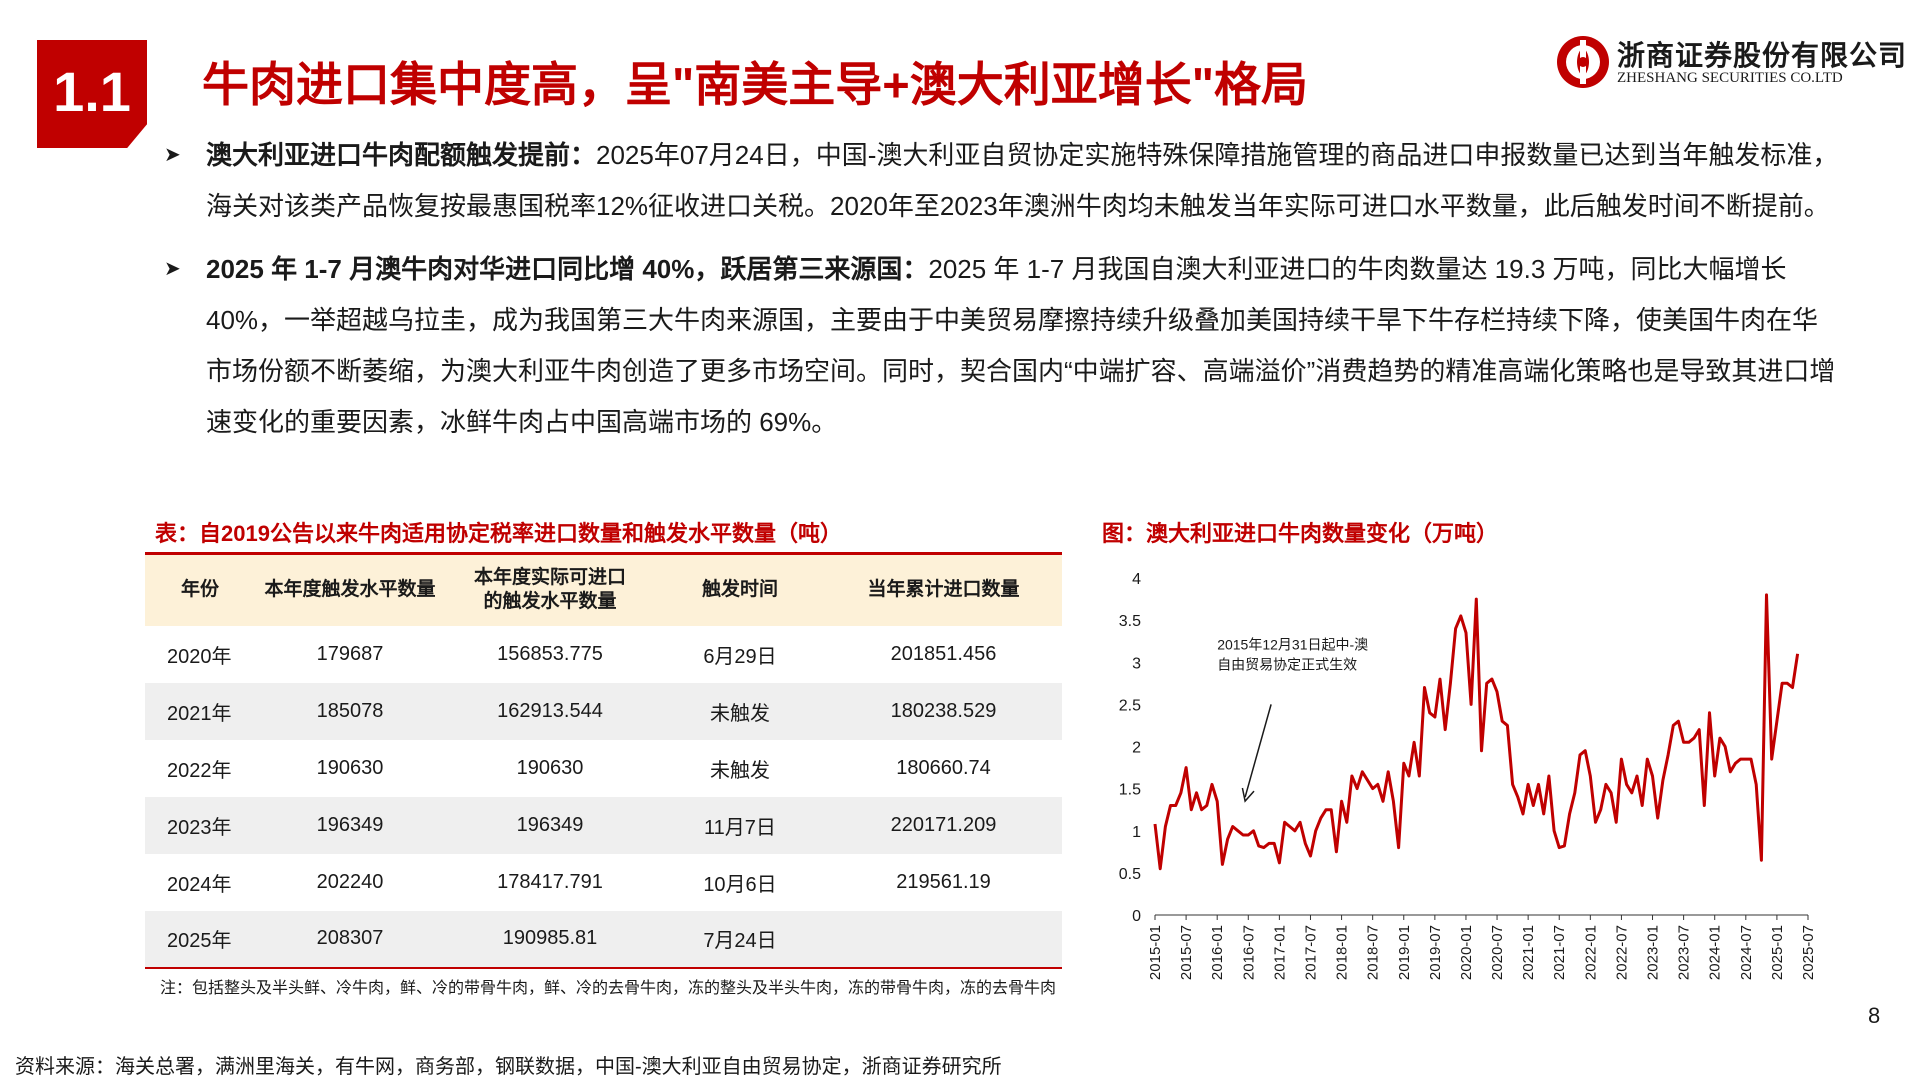 The width and height of the screenshot is (1920, 1080). What do you see at coordinates (603, 825) in the screenshot?
I see `table-row: 2023年 196349 196349 11月7日 220171.209` at bounding box center [603, 825].